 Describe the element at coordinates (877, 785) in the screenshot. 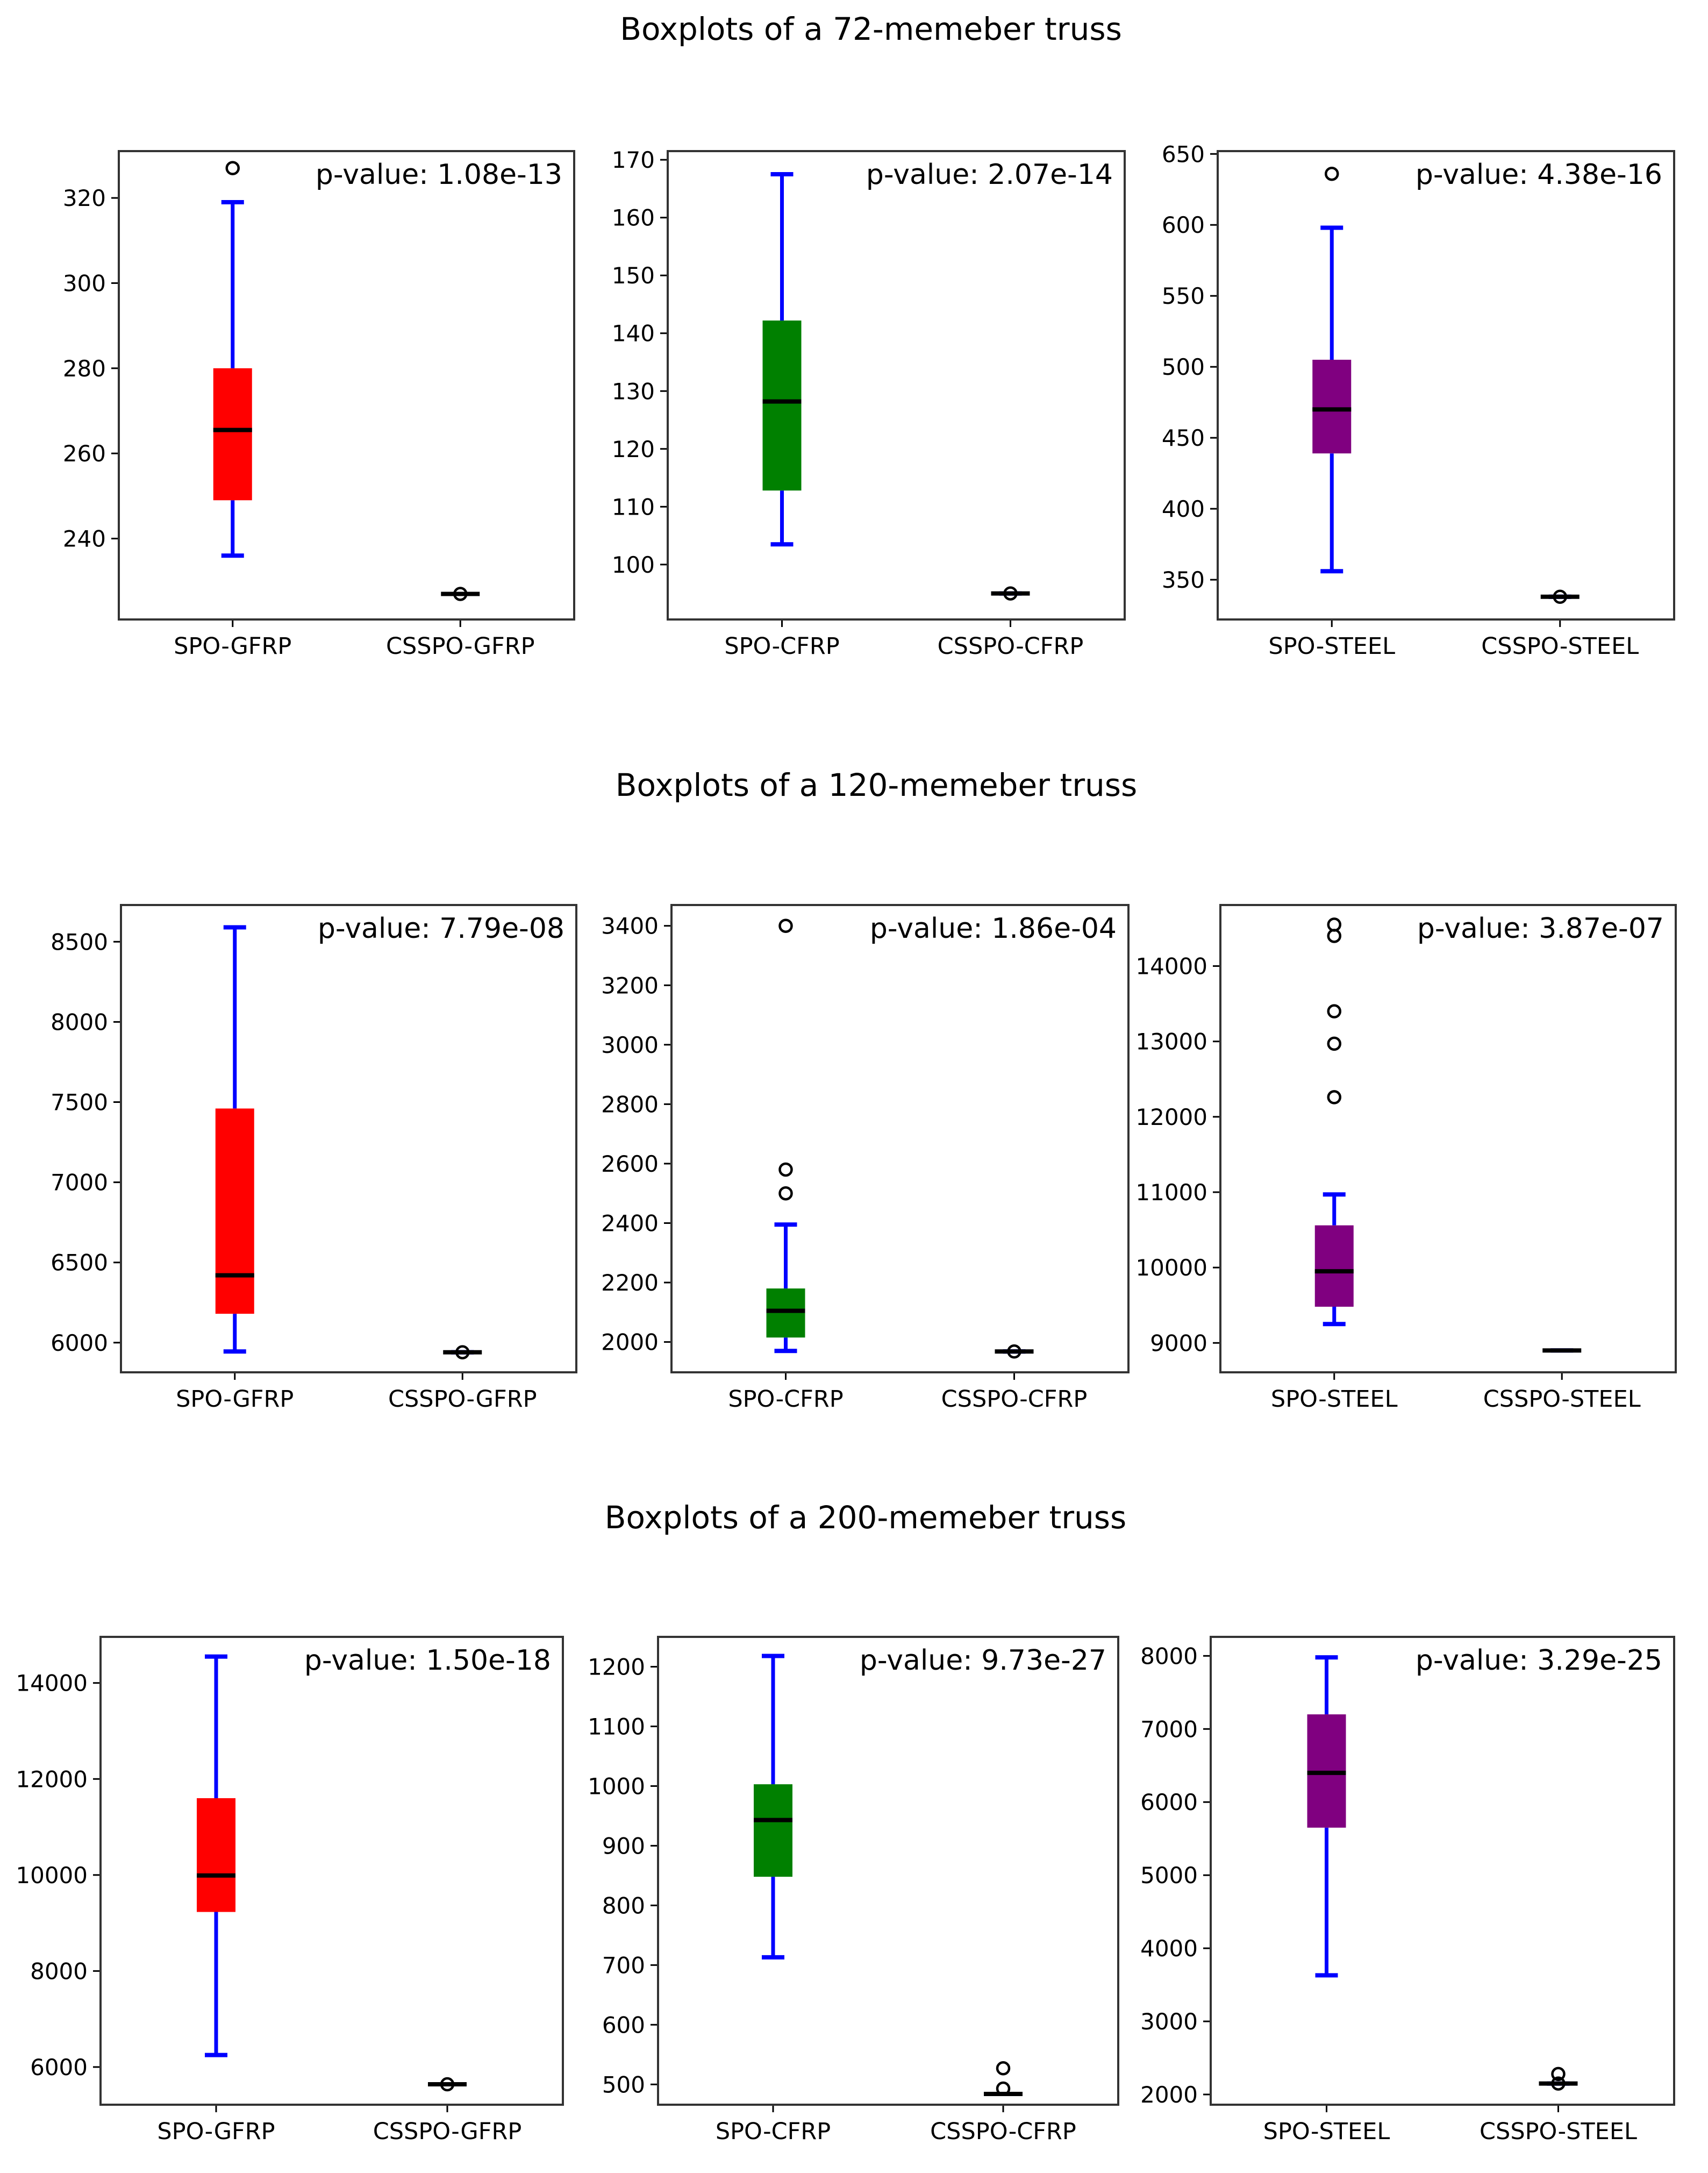

I see `section-title: Boxplots of a 120-memeber truss` at that location.